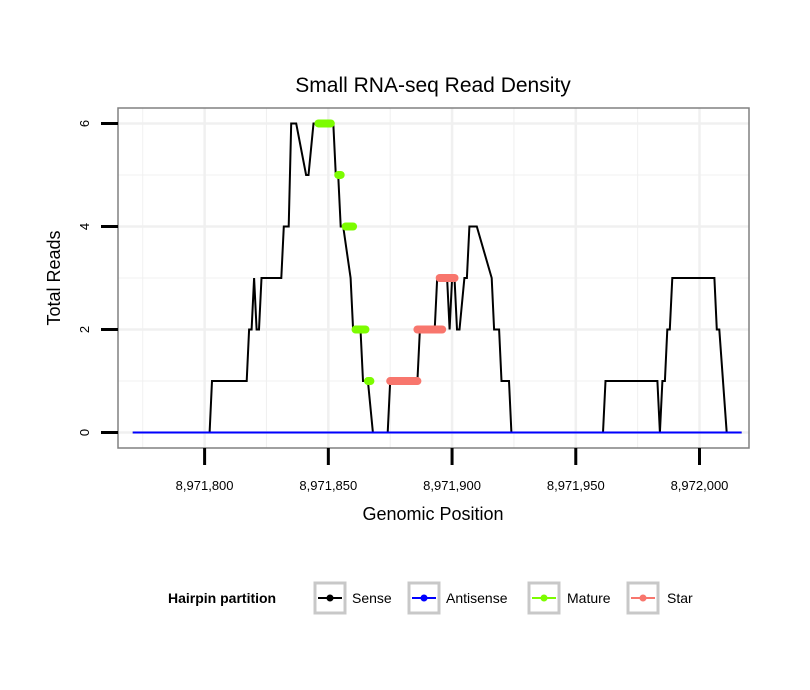 The width and height of the screenshot is (810, 690). What do you see at coordinates (84, 226) in the screenshot?
I see `y-tick-label-2: 4` at bounding box center [84, 226].